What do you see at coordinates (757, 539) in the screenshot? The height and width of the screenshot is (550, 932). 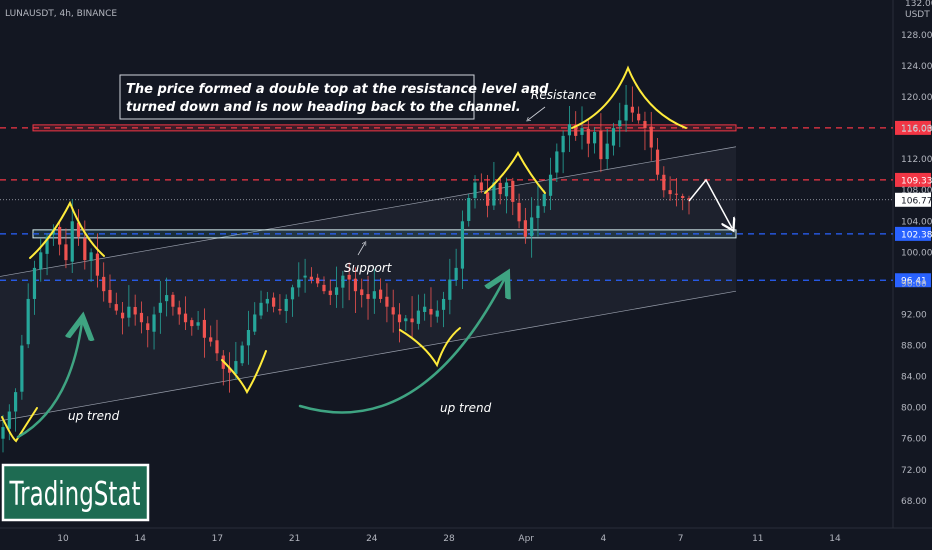 I see `time-tick: 11` at bounding box center [757, 539].